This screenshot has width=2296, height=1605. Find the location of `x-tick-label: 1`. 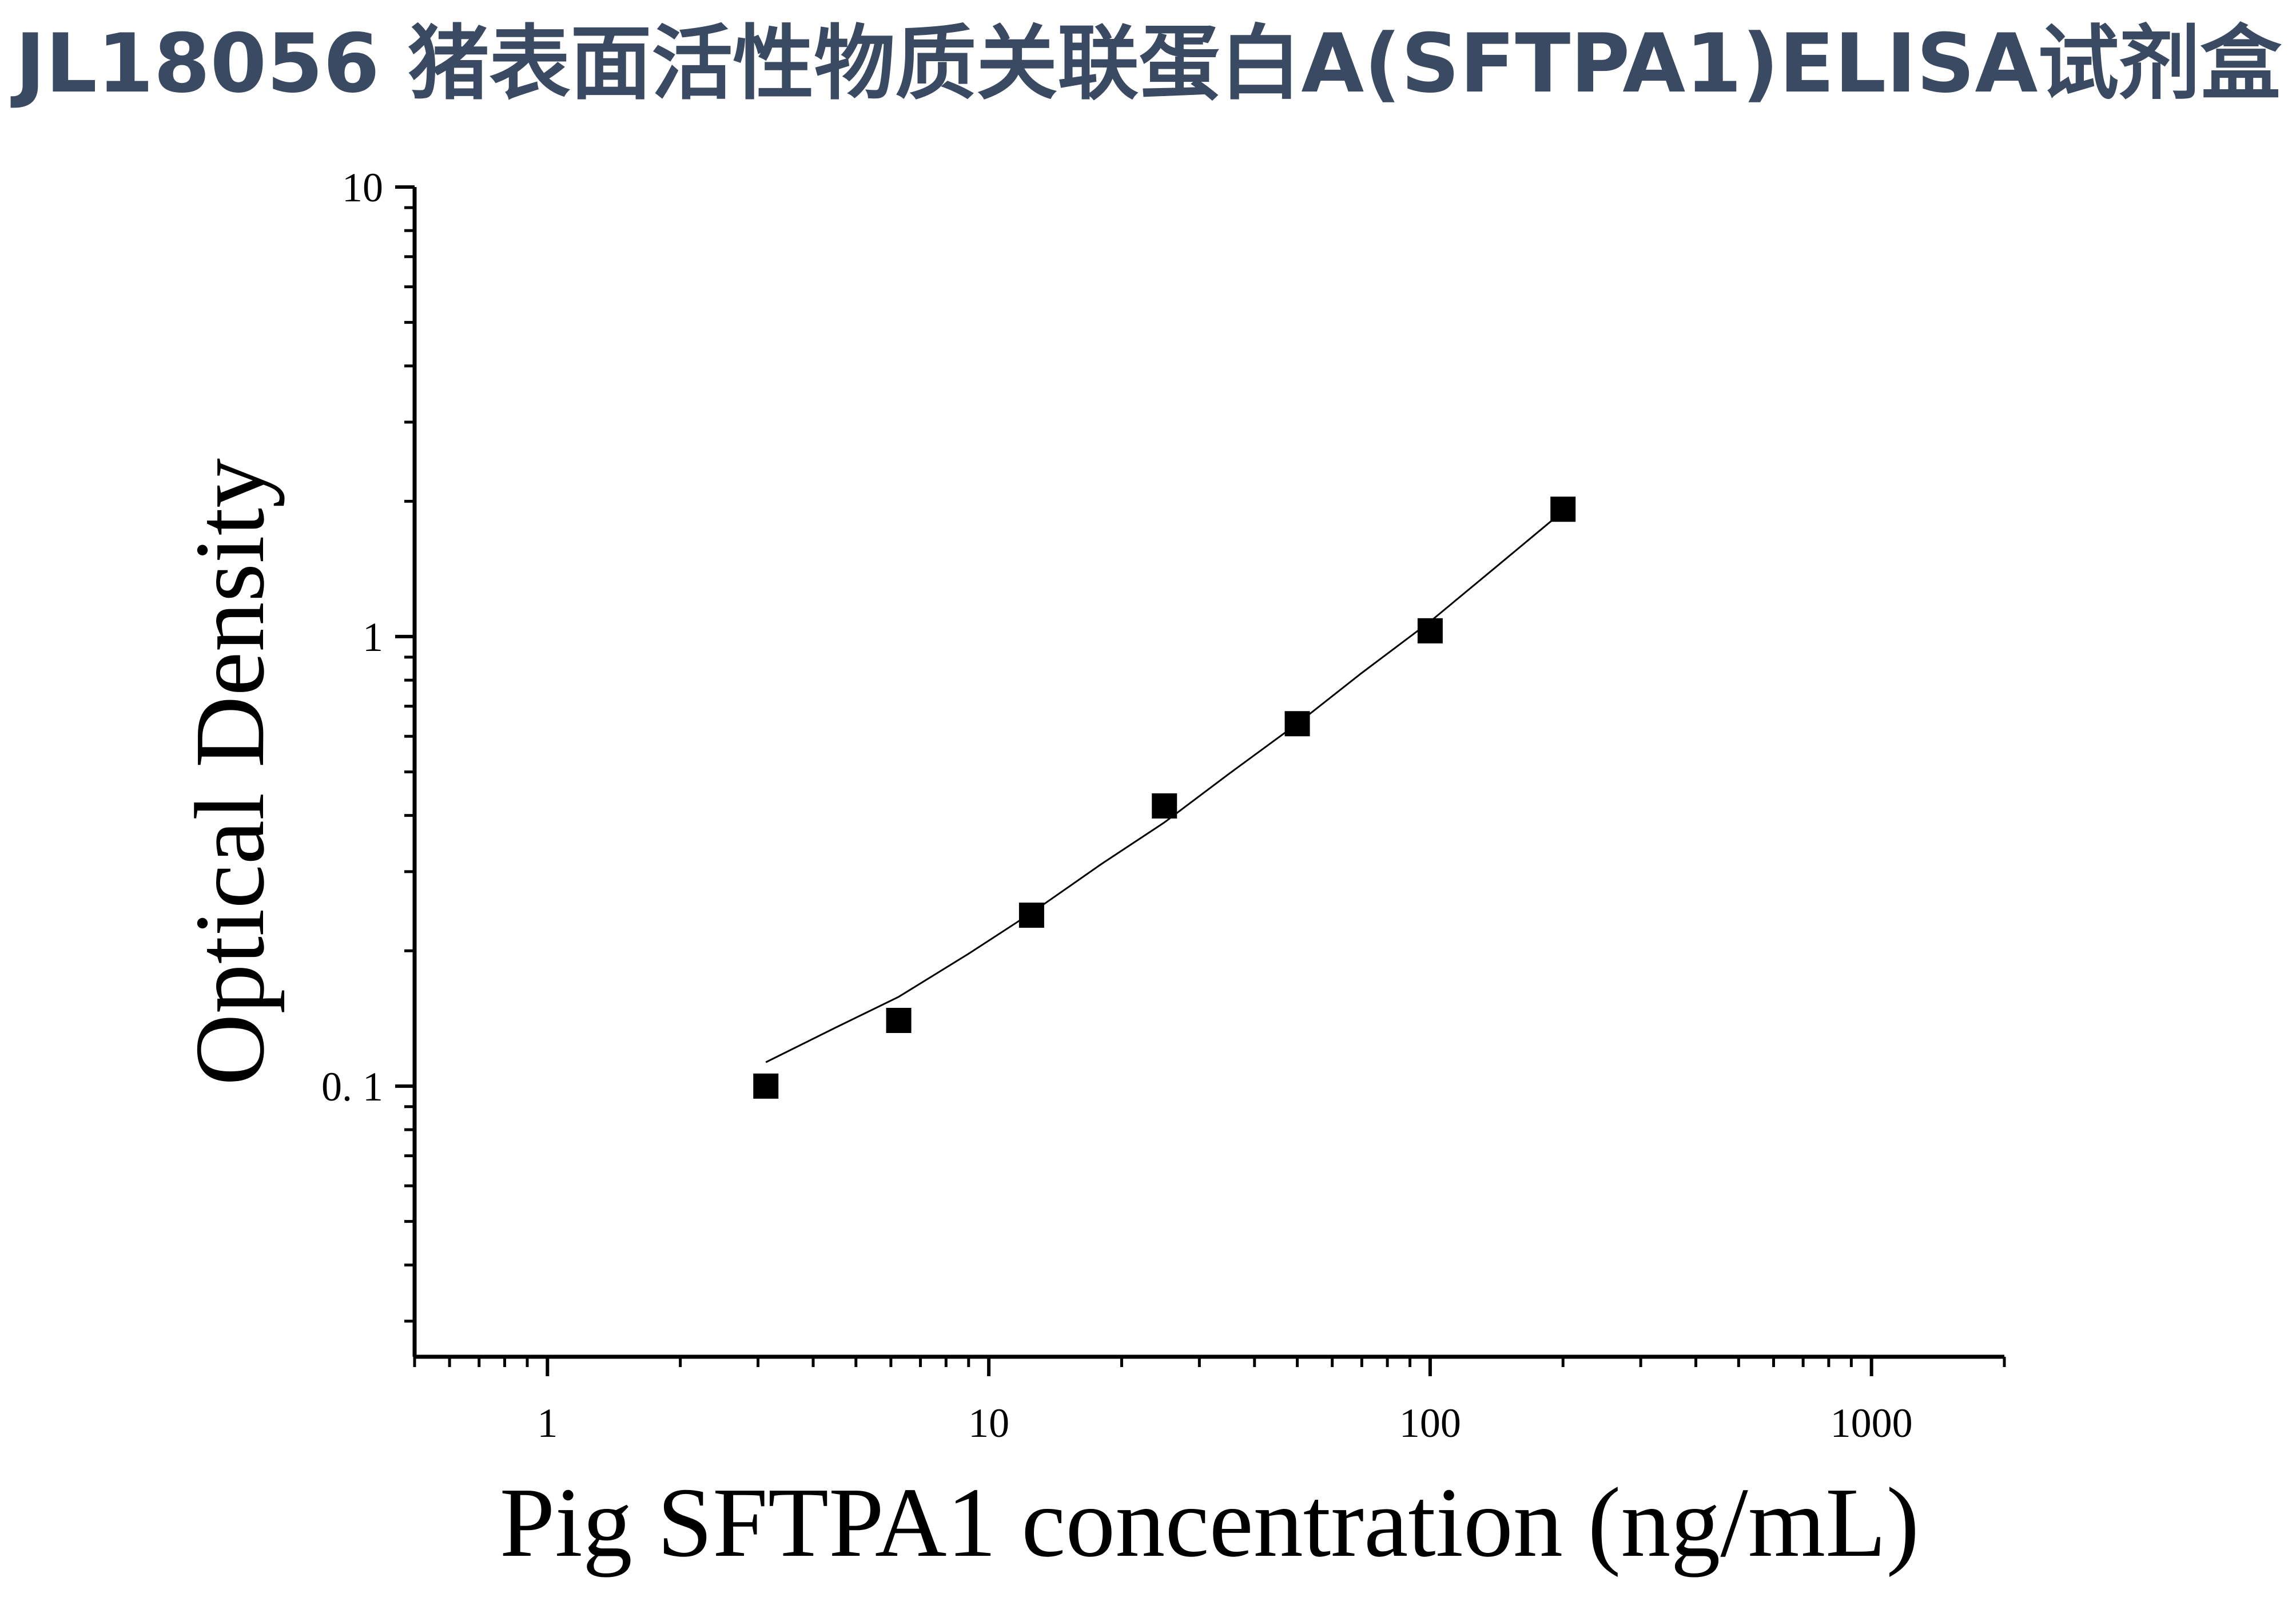

x-tick-label: 1 is located at coordinates (547, 1423).